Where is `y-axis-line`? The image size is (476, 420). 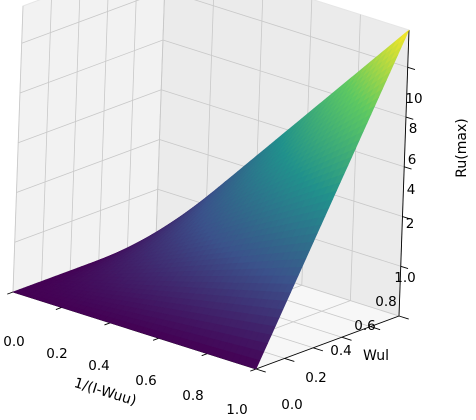
y-axis-line is located at coordinates (327, 342).